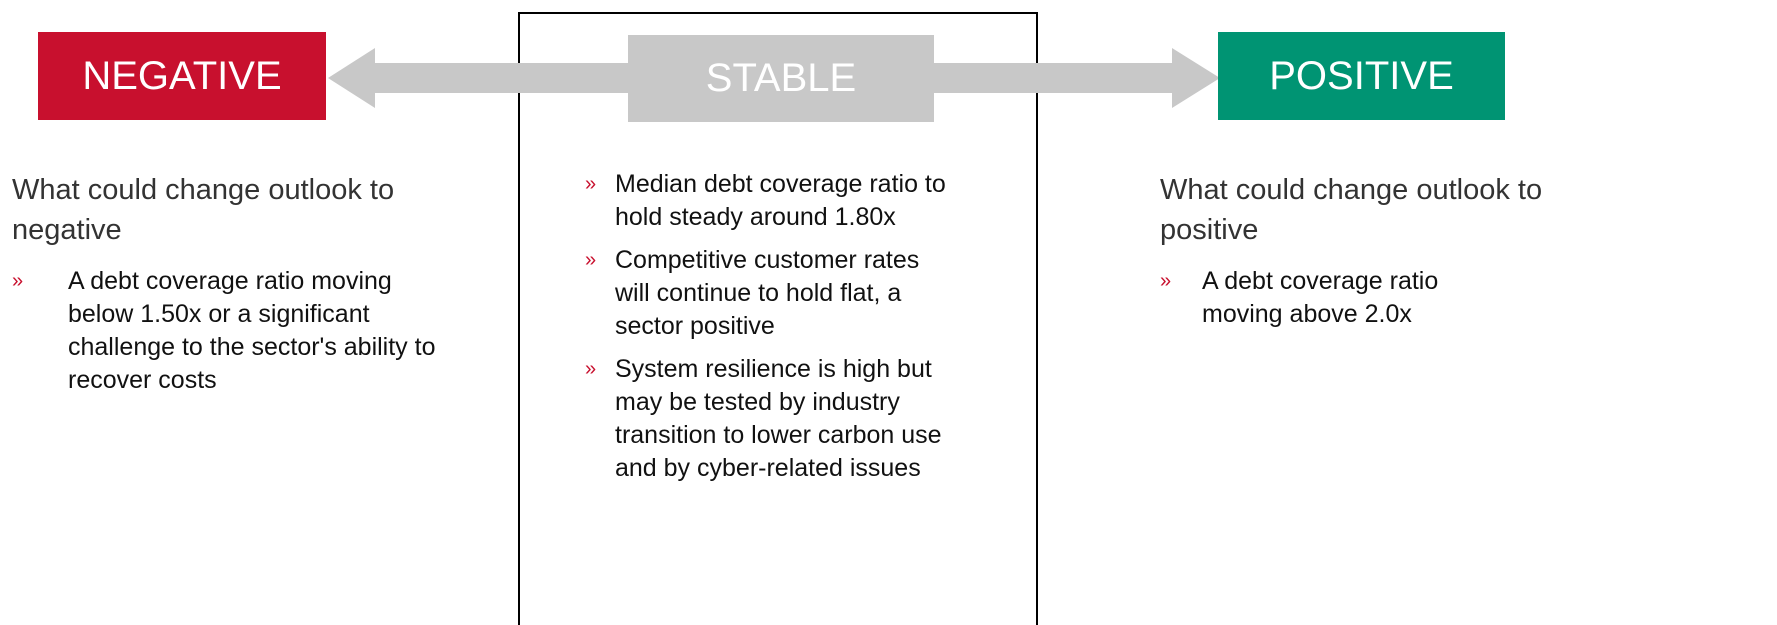 Image resolution: width=1777 pixels, height=625 pixels. What do you see at coordinates (182, 76) in the screenshot?
I see `negative-label: NEGATIVE` at bounding box center [182, 76].